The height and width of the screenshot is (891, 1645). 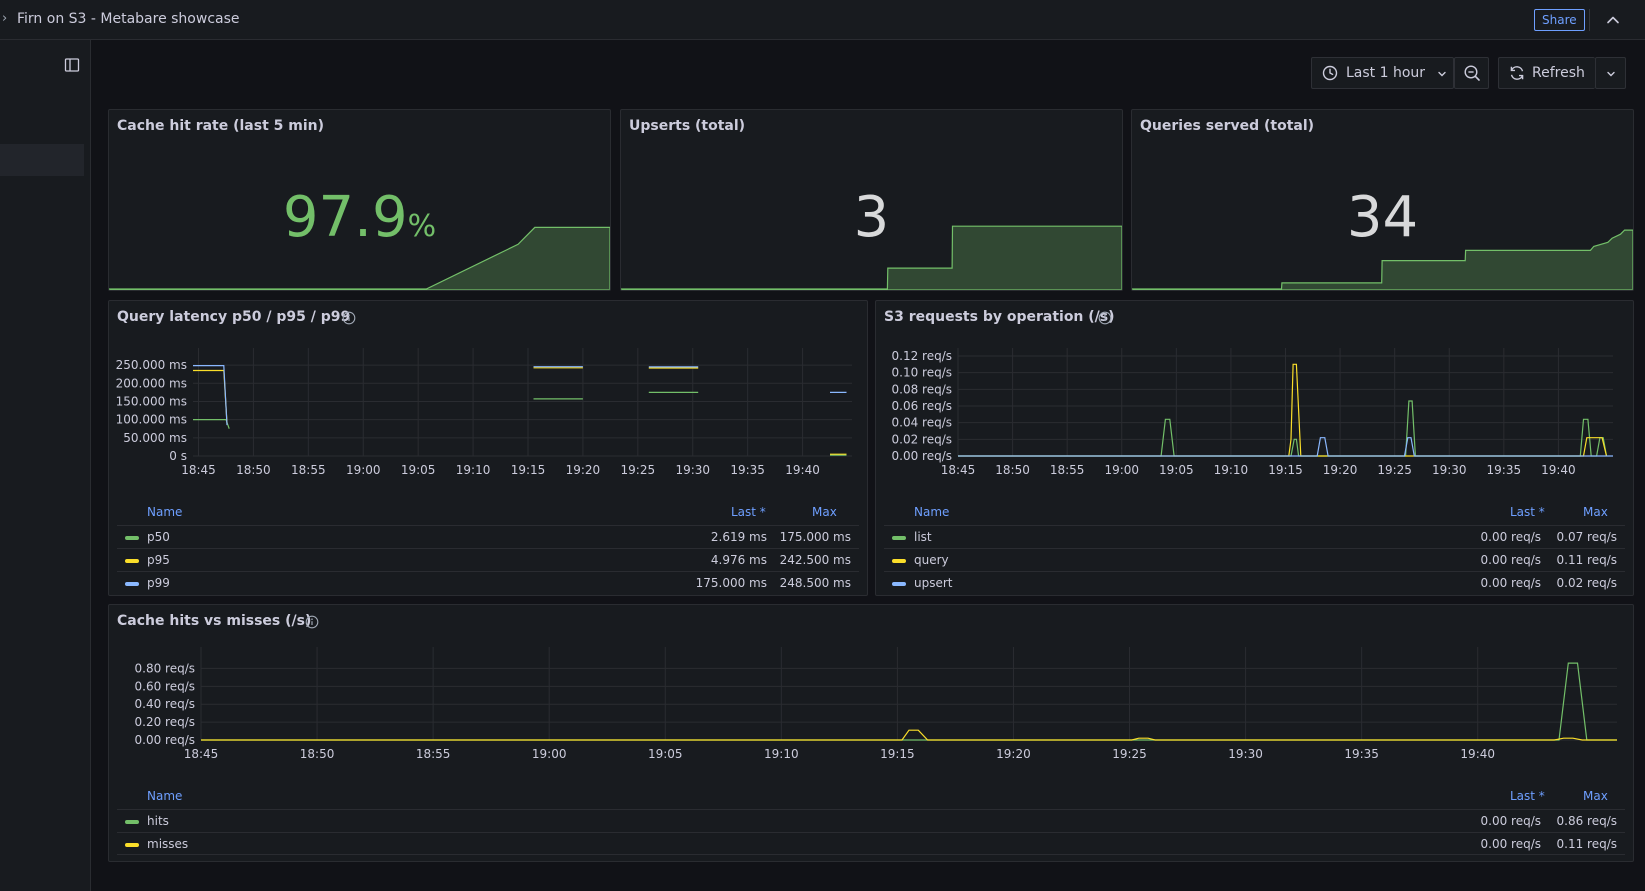 What do you see at coordinates (488, 582) in the screenshot?
I see `legend-row: p99 175.000 ms 248.500 ms` at bounding box center [488, 582].